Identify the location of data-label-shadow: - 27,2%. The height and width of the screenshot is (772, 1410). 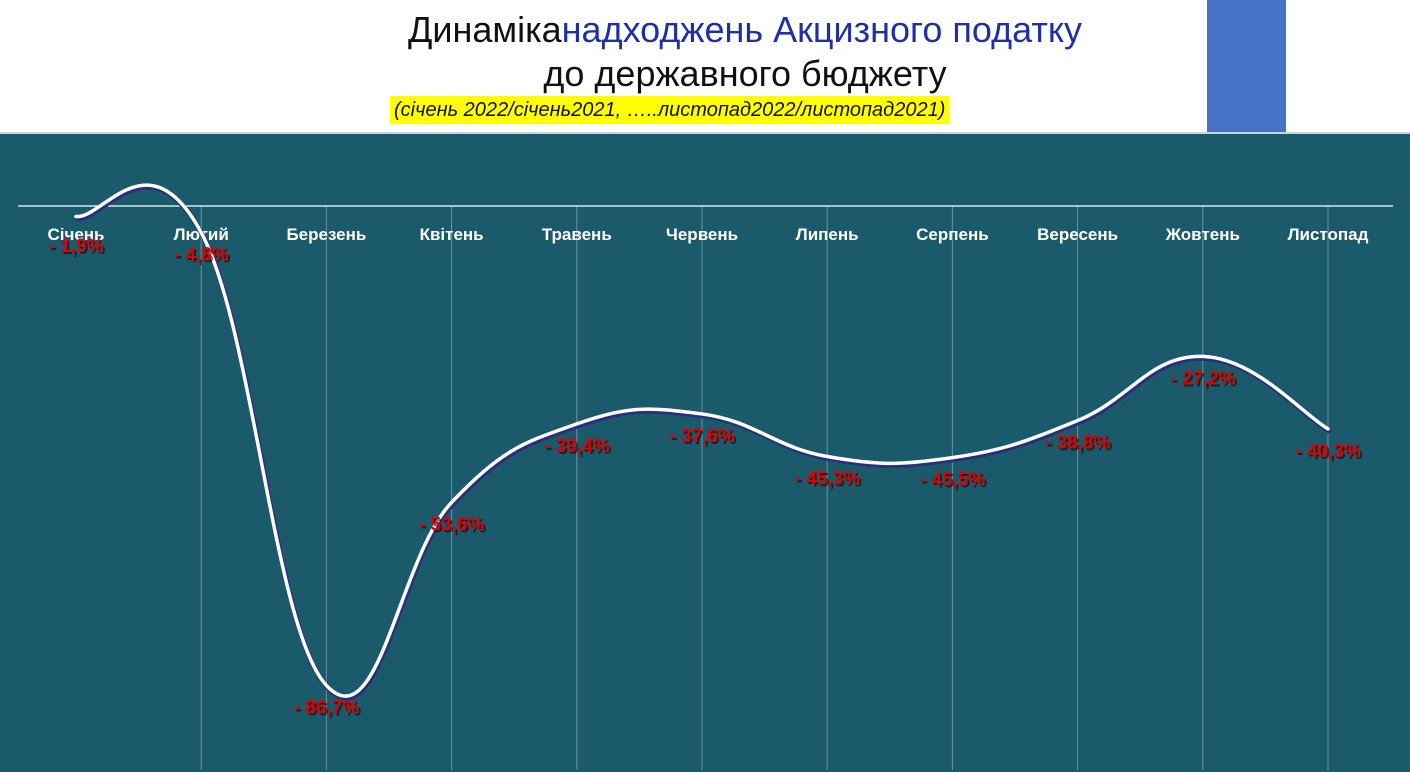
(1205, 380).